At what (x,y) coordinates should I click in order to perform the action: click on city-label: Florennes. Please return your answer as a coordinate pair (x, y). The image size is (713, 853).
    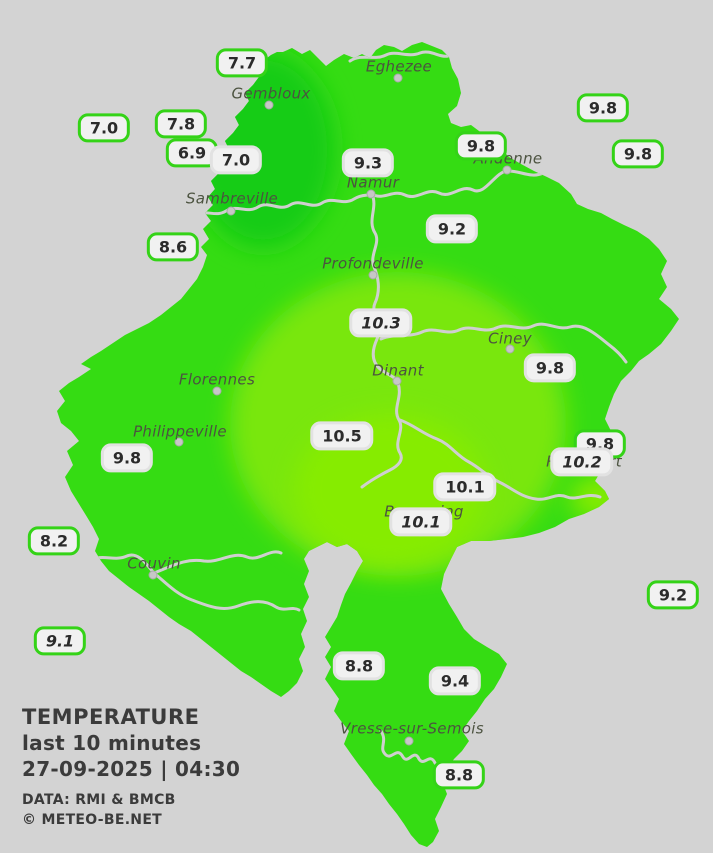
    Looking at the image, I should click on (217, 379).